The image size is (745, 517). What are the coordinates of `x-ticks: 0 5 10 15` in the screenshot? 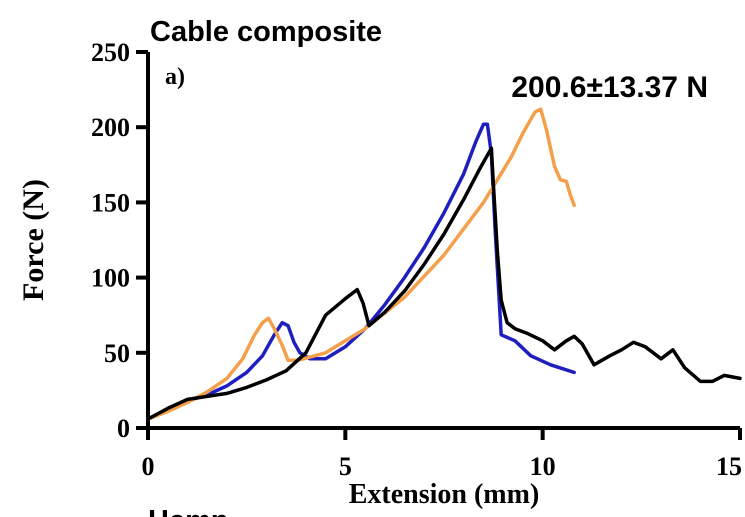 It's located at (442, 454).